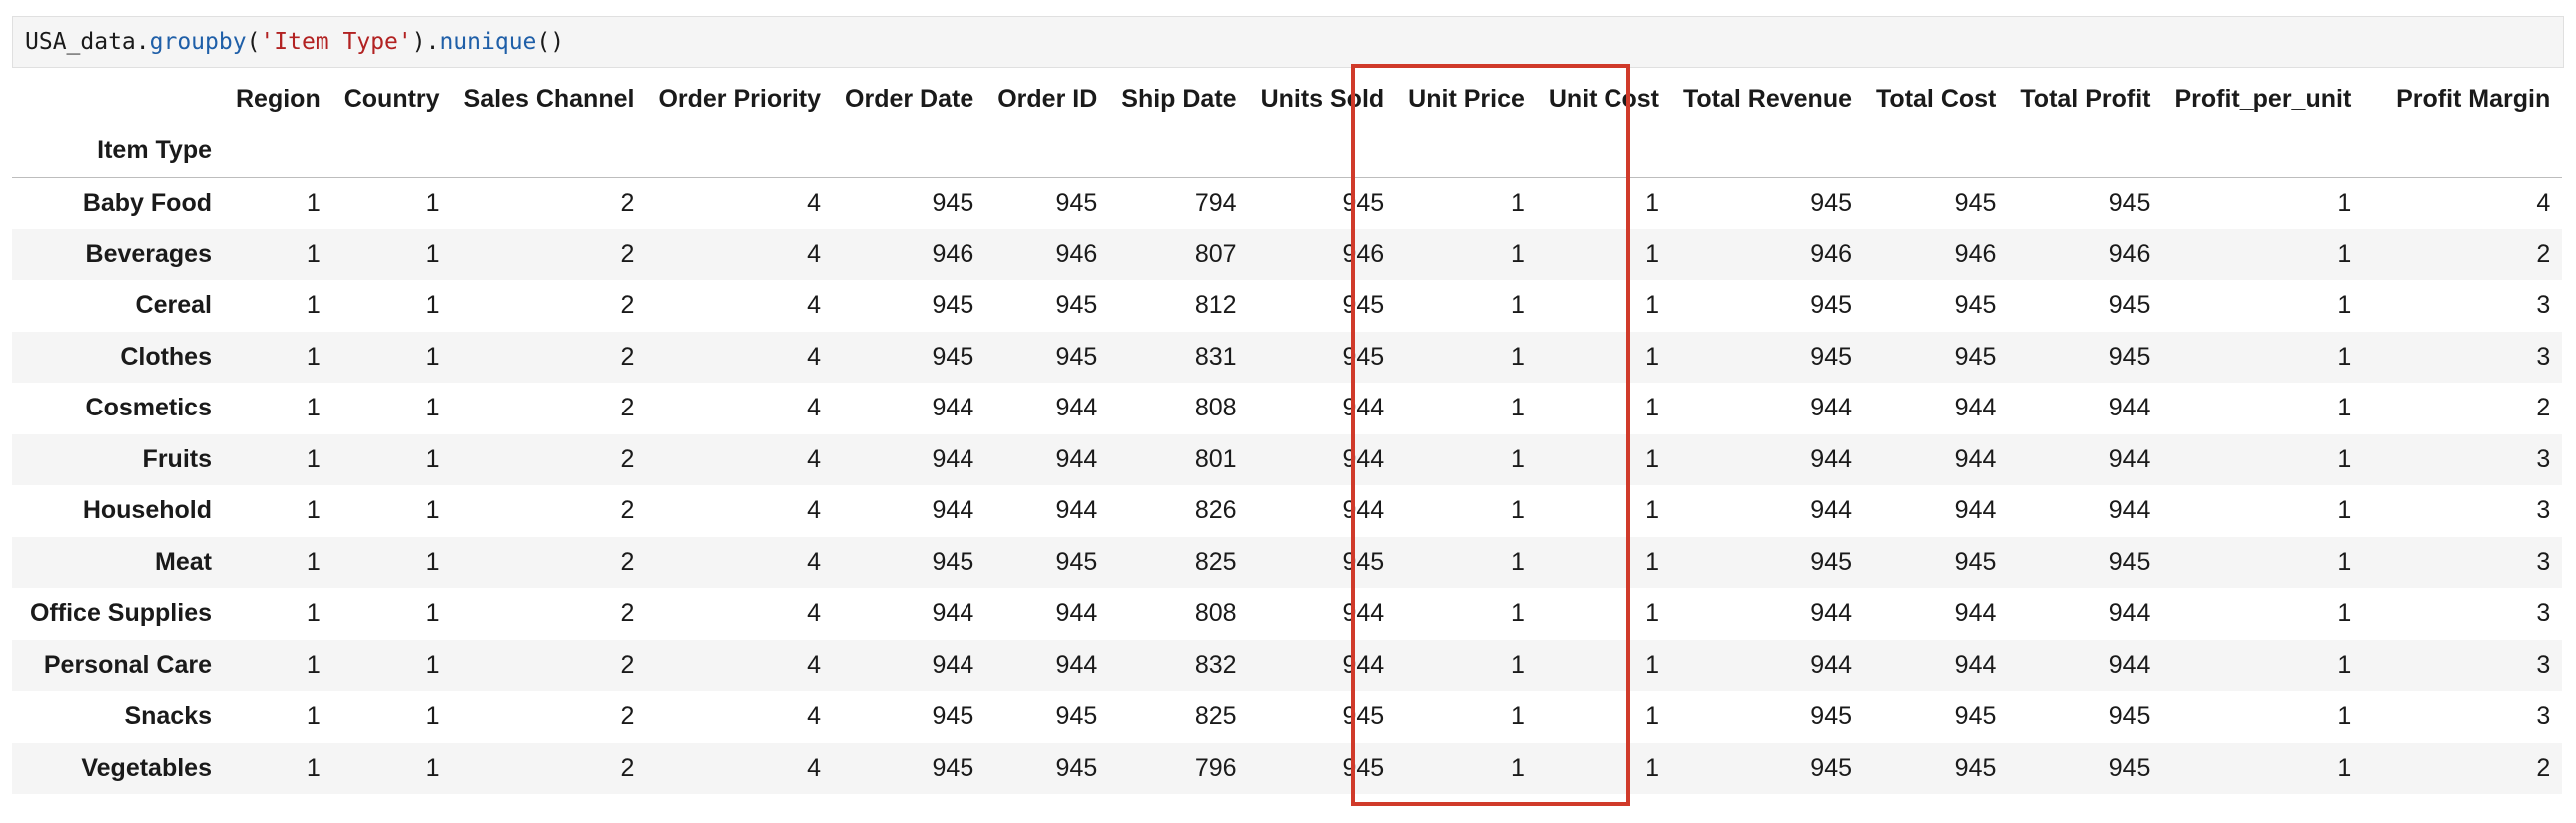 Image resolution: width=2576 pixels, height=823 pixels. What do you see at coordinates (1287, 717) in the screenshot?
I see `table-row: Snacks 1 1 2 4 945 945 825 945 1 1 945 945 945 1 3` at bounding box center [1287, 717].